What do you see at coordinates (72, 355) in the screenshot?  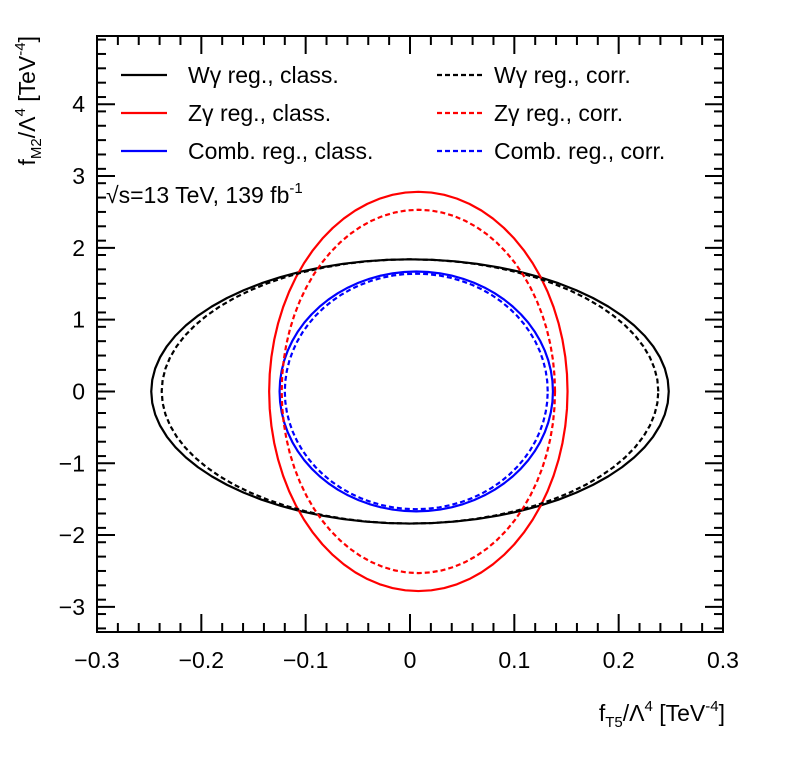 I see `y-axis-tick-labels: −3 −2 −1 0 1 2 3 4` at bounding box center [72, 355].